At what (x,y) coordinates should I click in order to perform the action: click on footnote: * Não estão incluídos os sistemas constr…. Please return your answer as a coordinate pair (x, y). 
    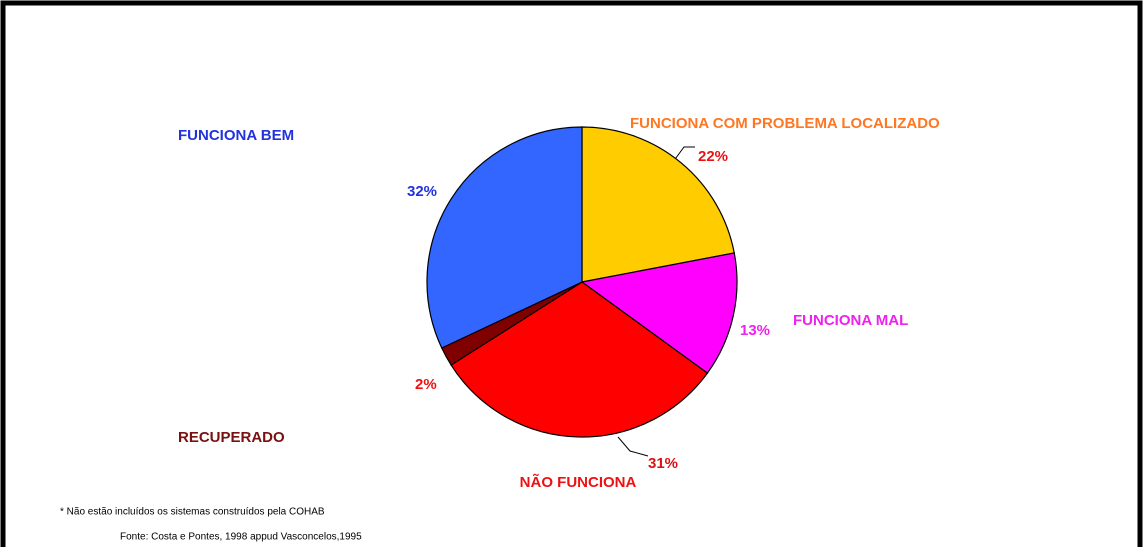
    Looking at the image, I should click on (192, 512).